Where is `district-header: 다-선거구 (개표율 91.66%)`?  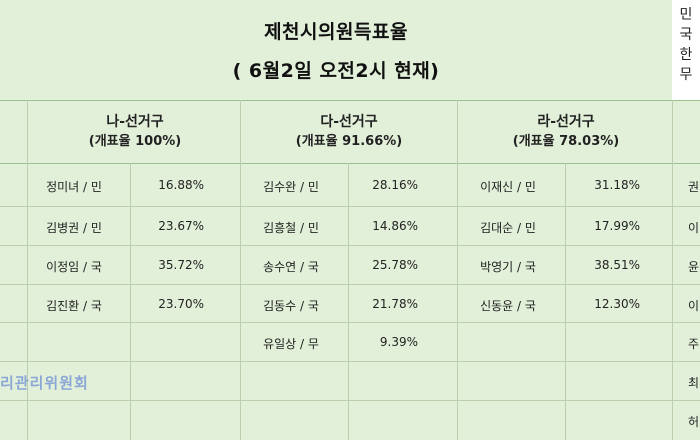
district-header: 다-선거구 (개표율 91.66%) is located at coordinates (349, 132).